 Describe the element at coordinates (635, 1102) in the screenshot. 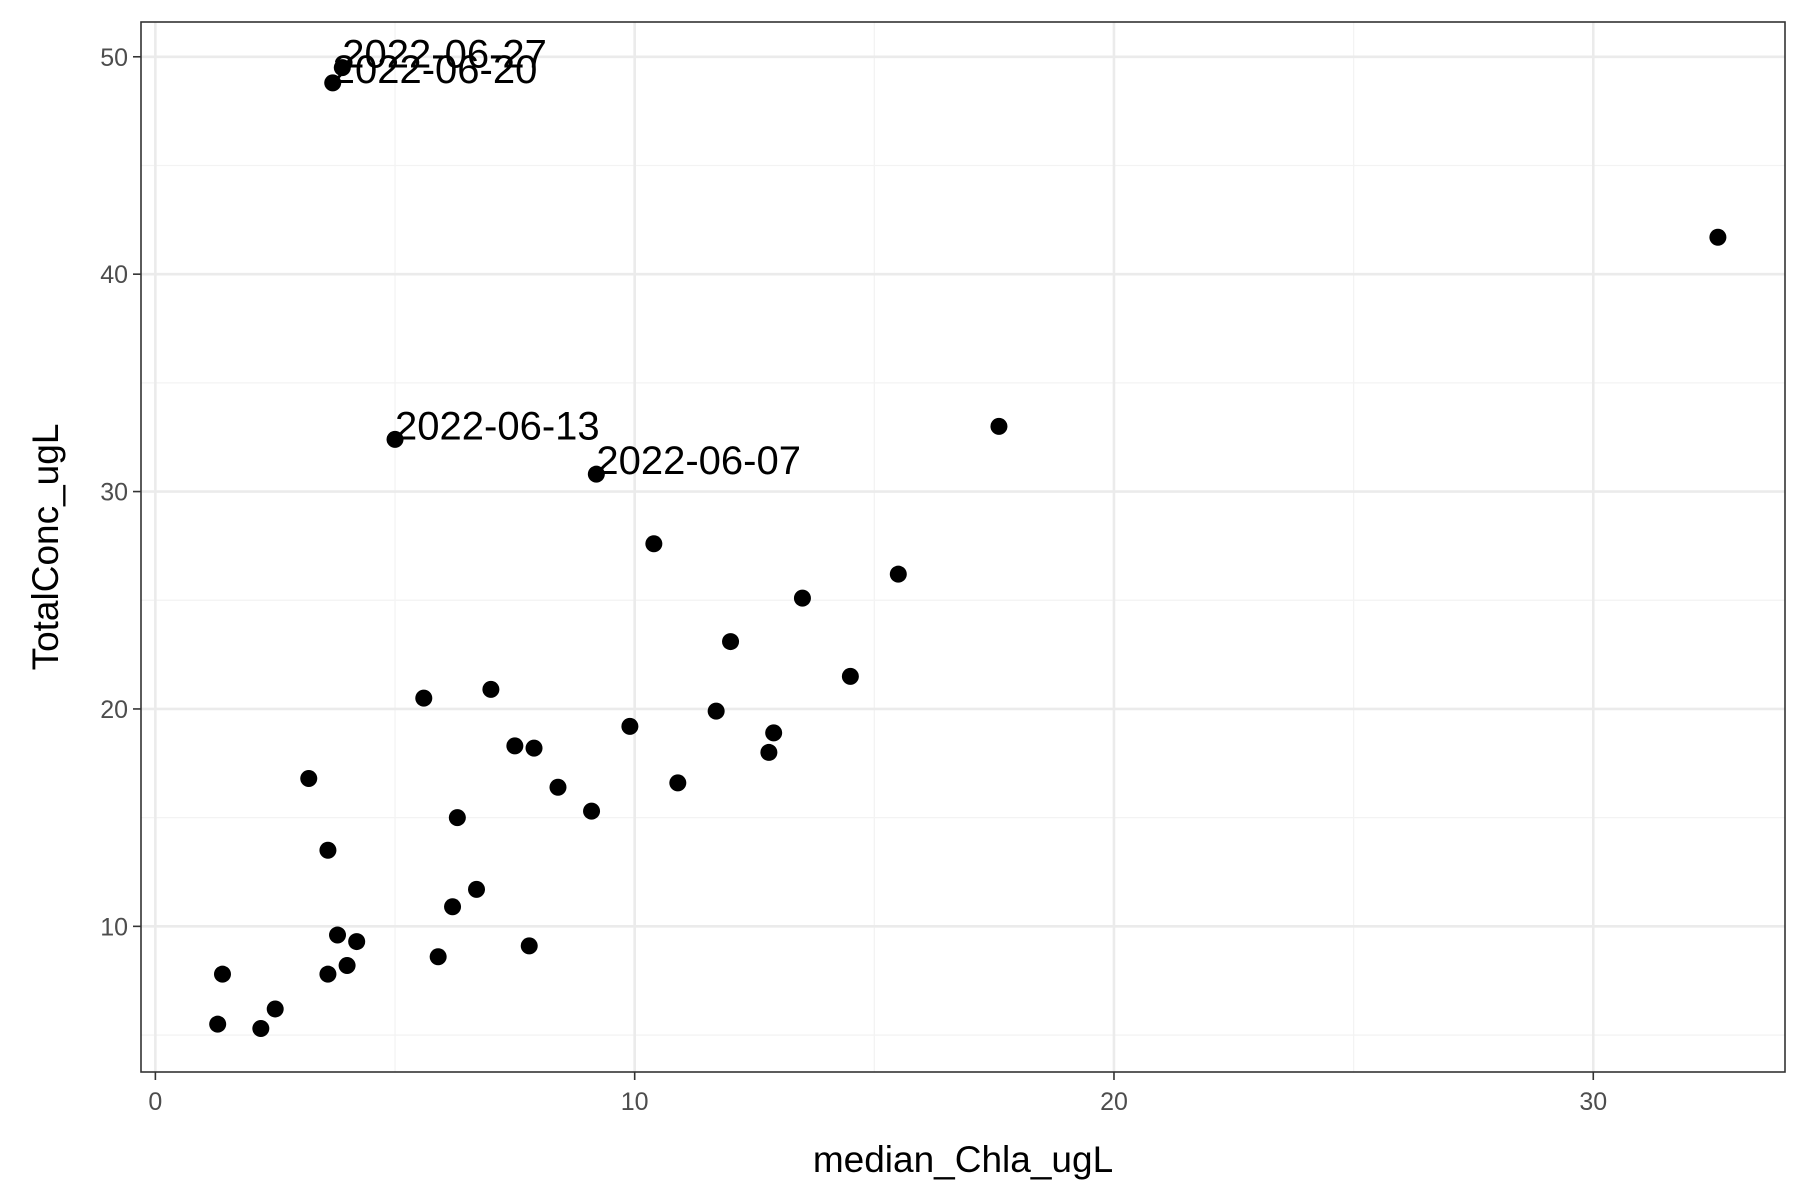

I see `x-tick-label: 10` at that location.